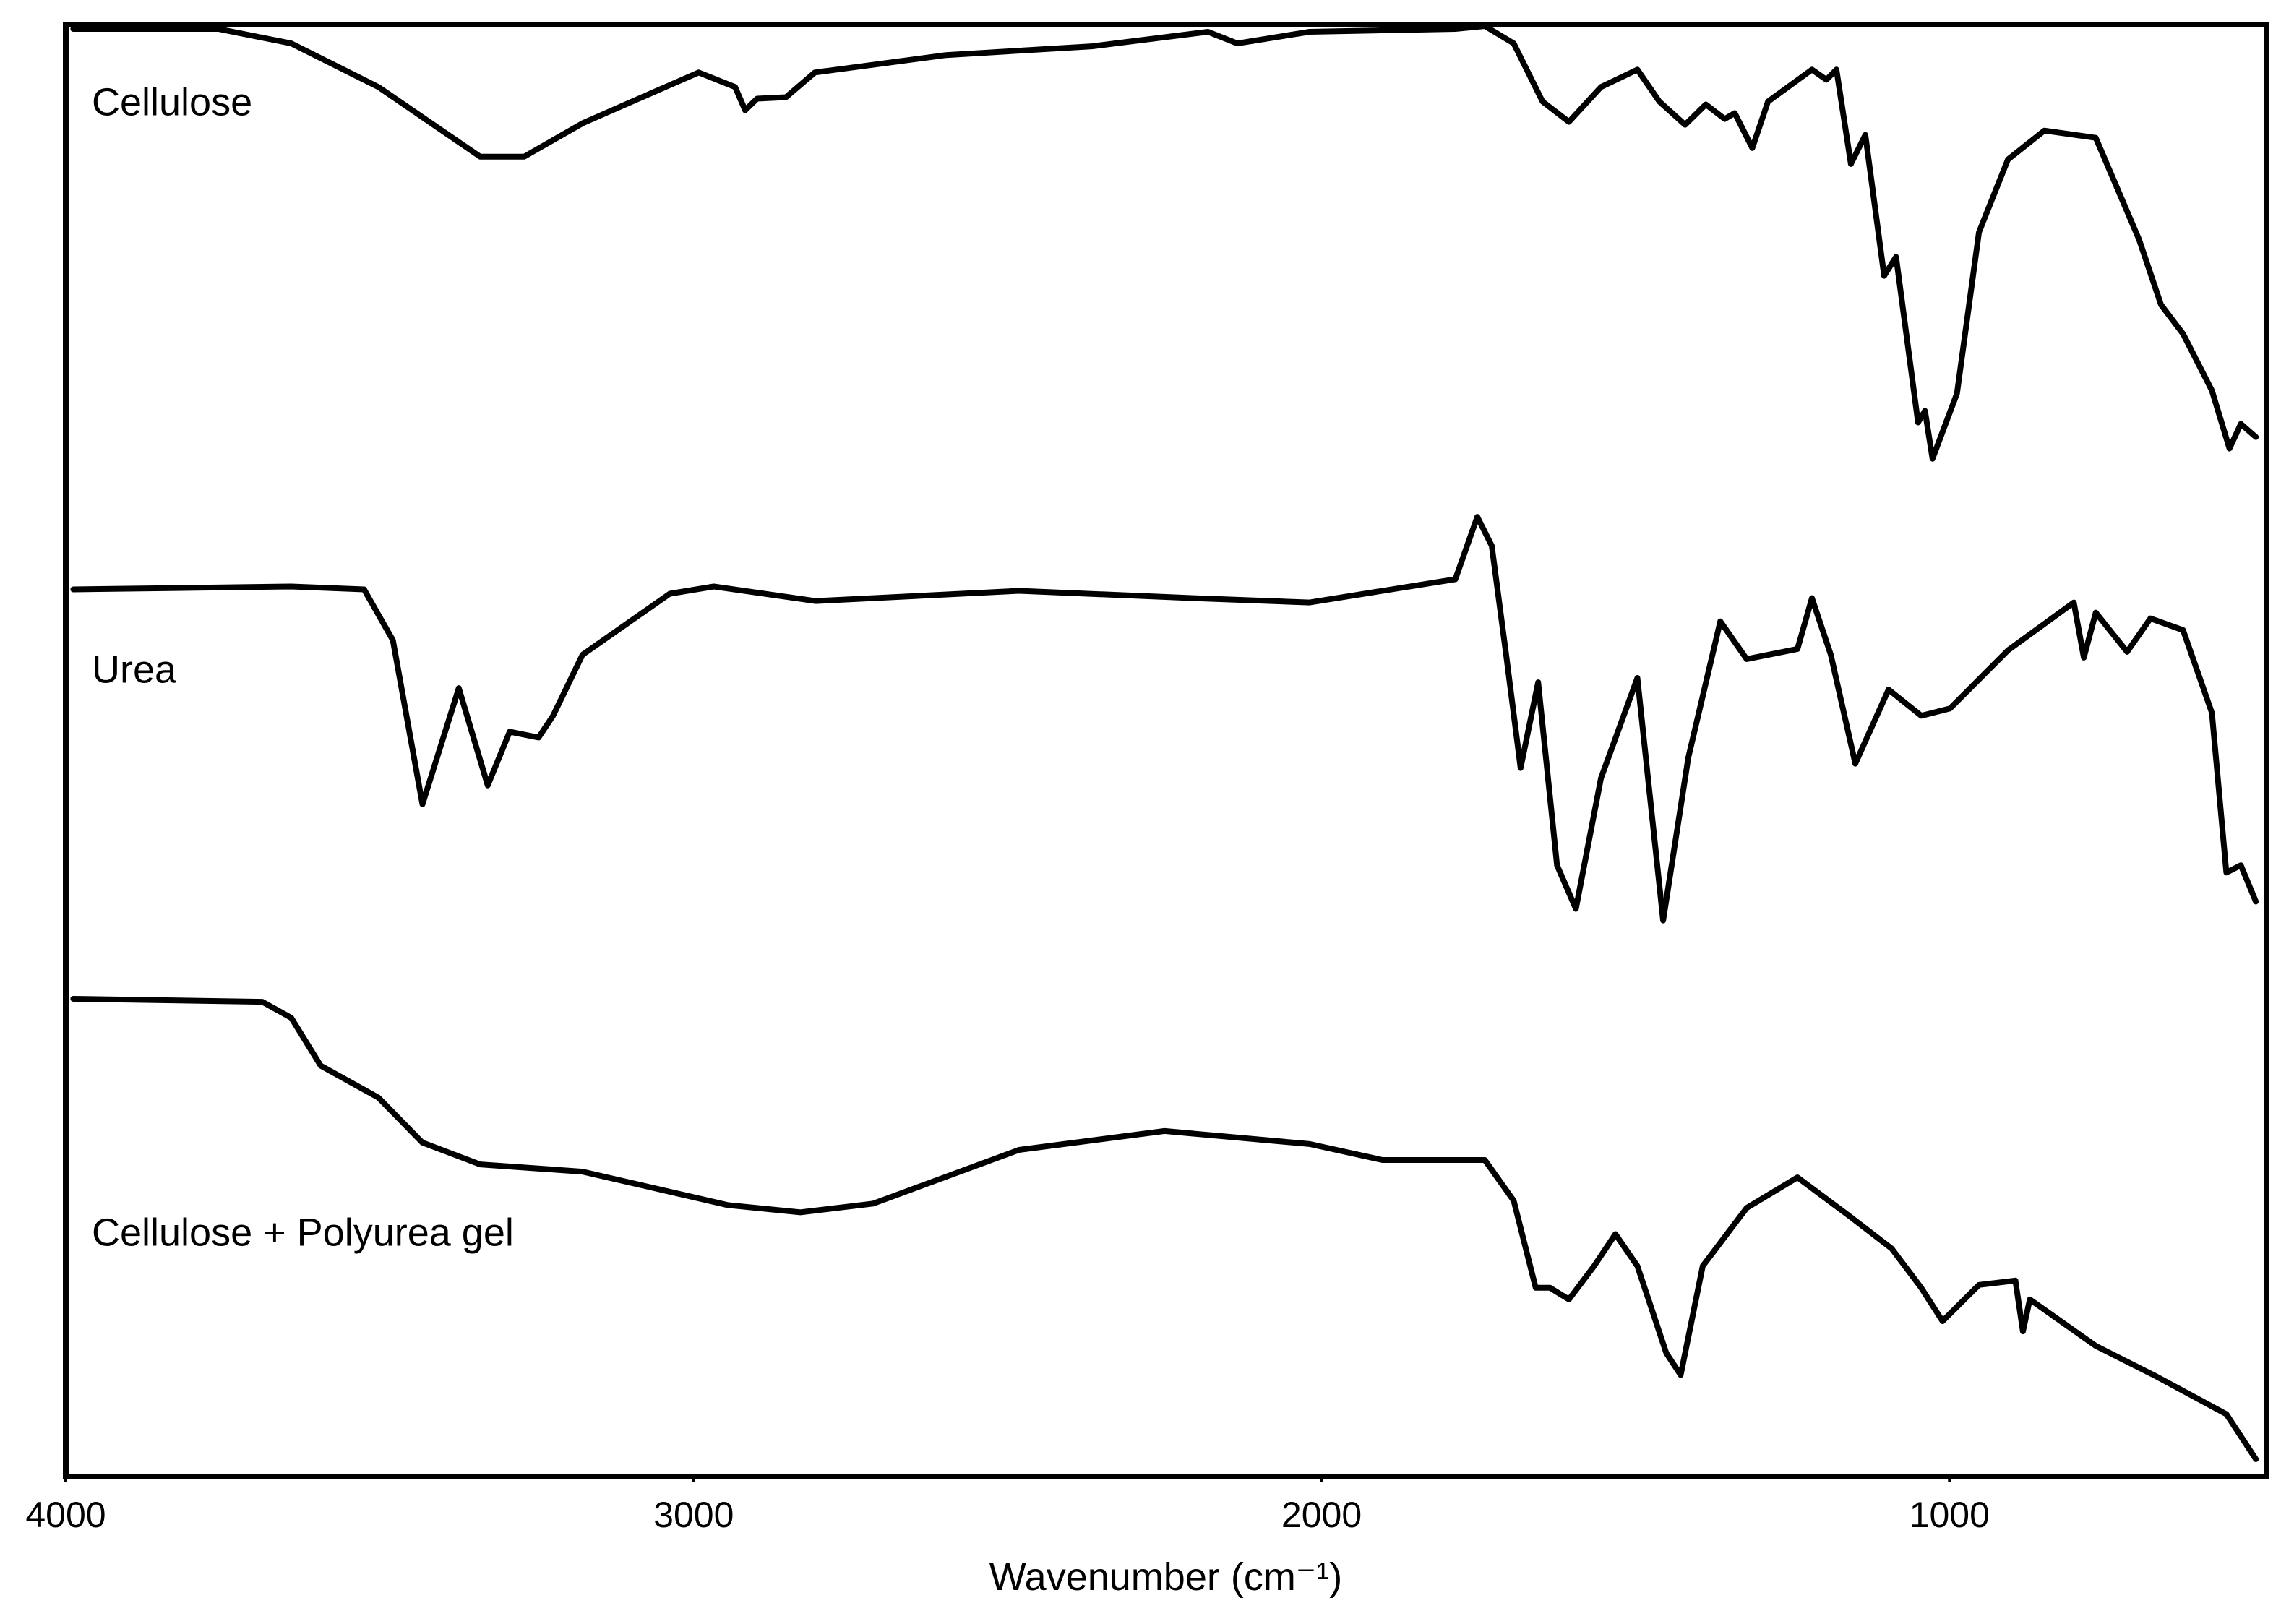 The image size is (2281, 1624). Describe the element at coordinates (172, 102) in the screenshot. I see `series-label: Cellulose` at that location.